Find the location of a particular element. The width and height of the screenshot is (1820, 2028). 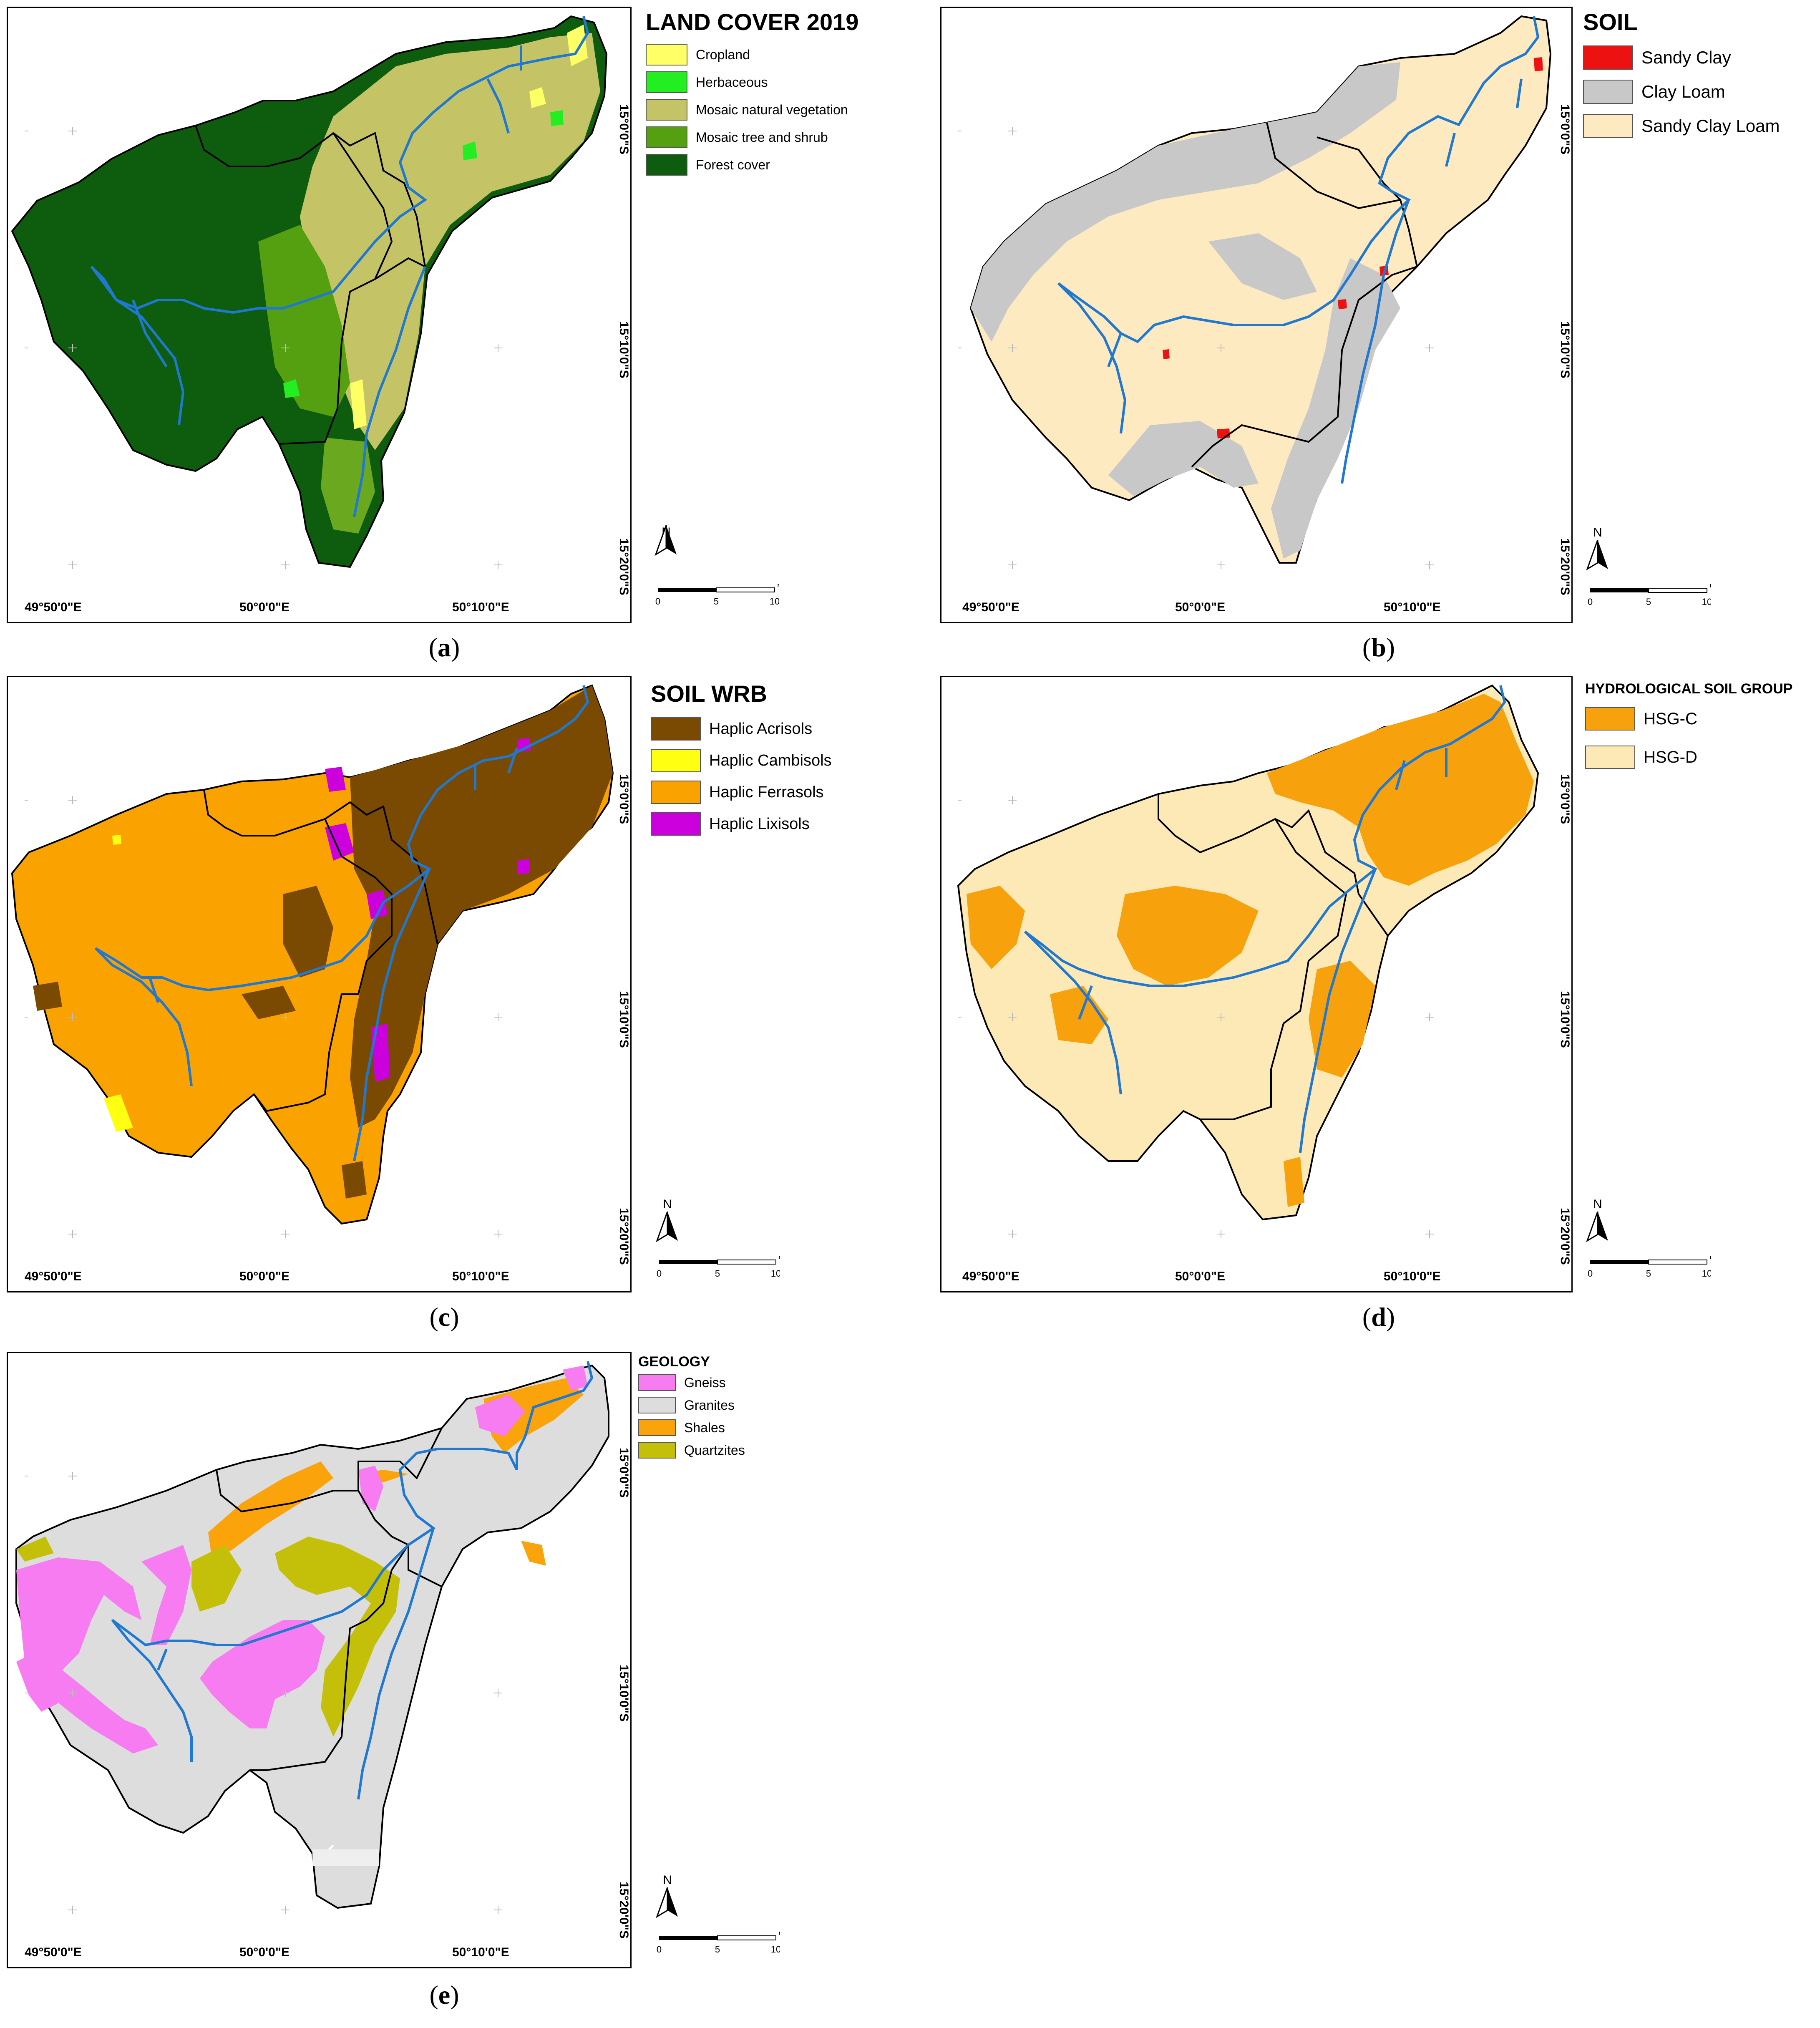

legend-item: Haplic Lixisols is located at coordinates (741, 824).